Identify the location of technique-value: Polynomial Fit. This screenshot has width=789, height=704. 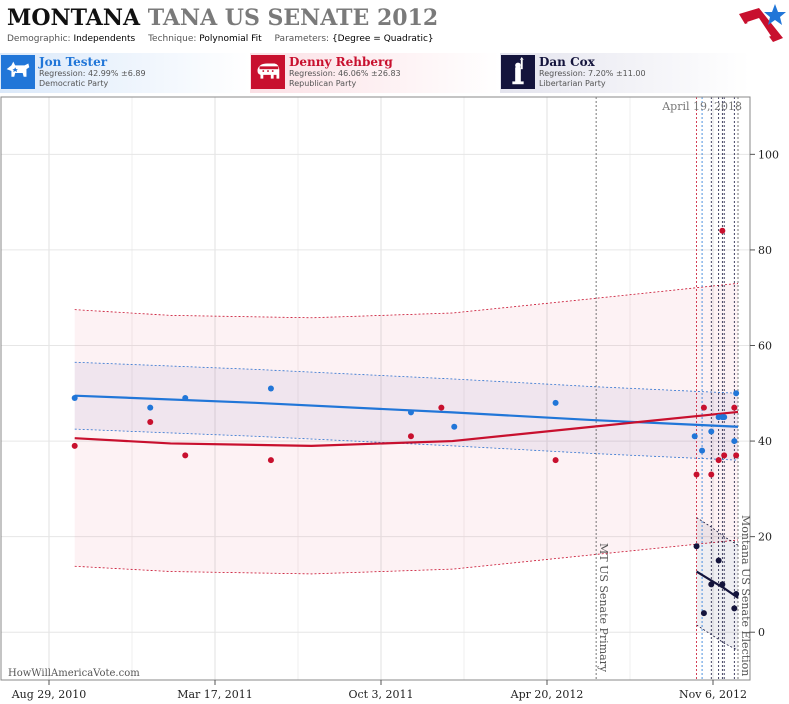
(230, 39).